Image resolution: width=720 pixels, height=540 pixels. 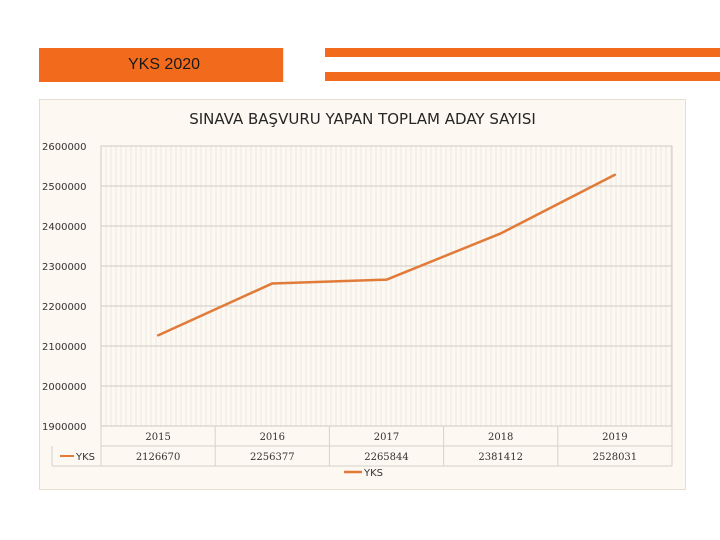 I want to click on legend-label: YKS, so click(x=373, y=473).